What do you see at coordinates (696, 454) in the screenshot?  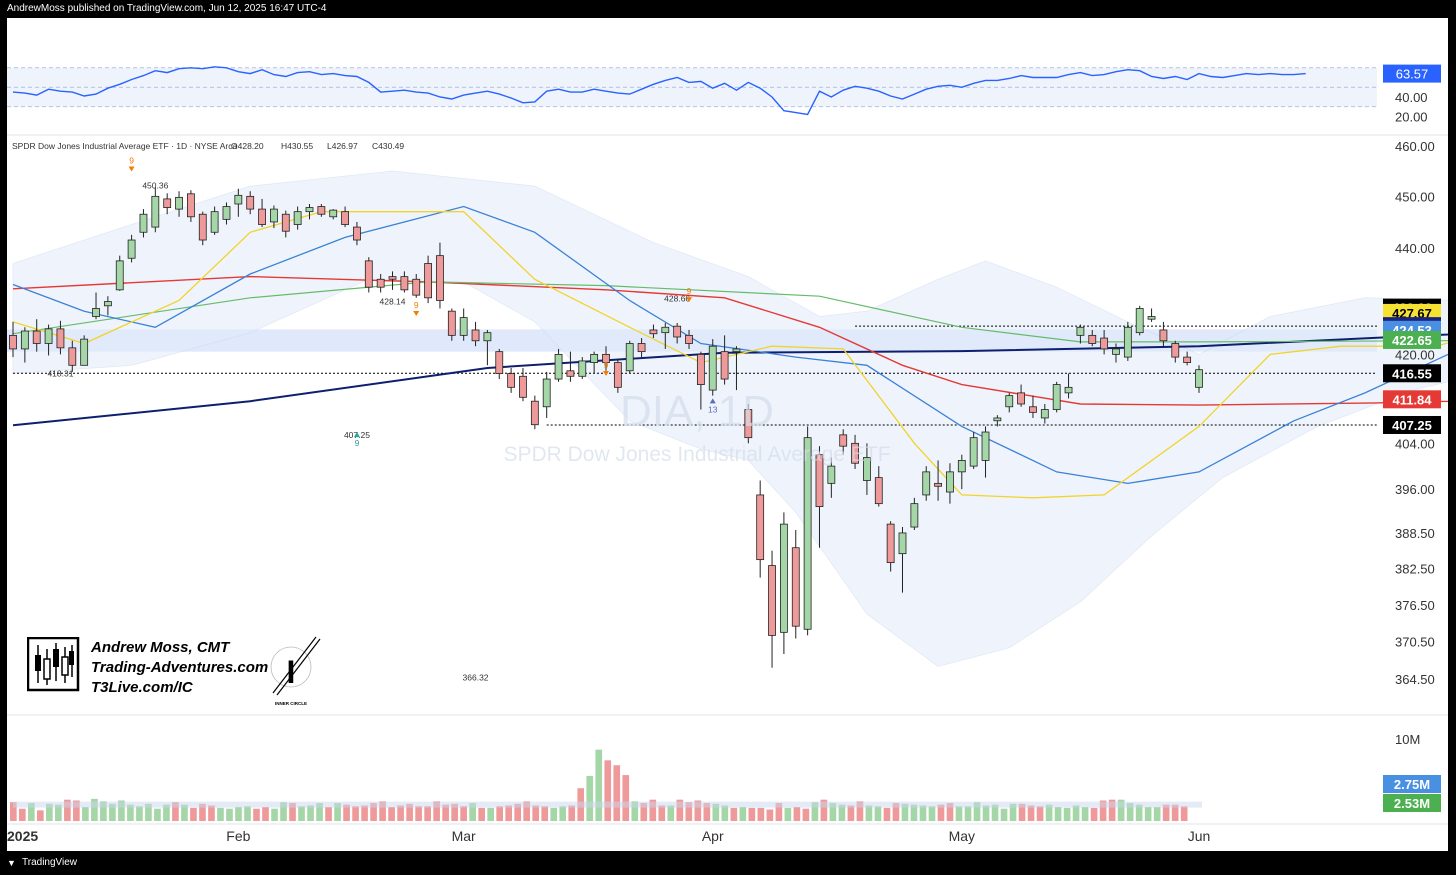 I see `watermark-name: SPDR Dow Jones Industrial Average ETF` at bounding box center [696, 454].